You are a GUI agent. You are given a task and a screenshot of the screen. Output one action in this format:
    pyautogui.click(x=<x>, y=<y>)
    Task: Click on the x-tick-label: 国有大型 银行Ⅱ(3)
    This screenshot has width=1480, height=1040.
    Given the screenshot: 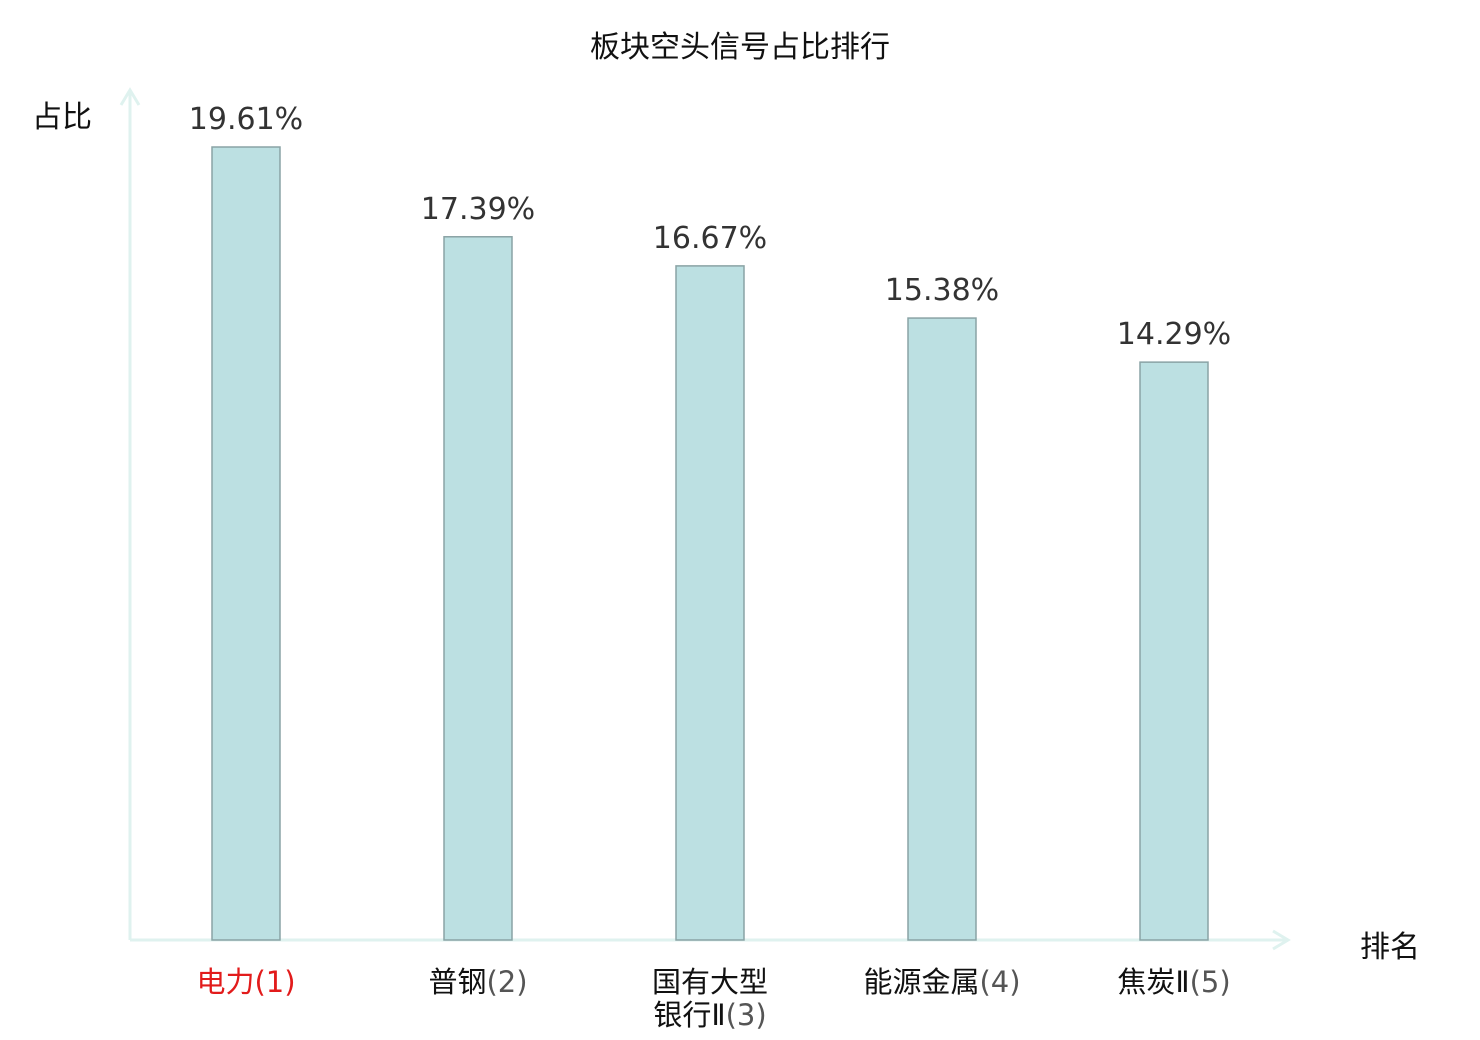 What is the action you would take?
    pyautogui.click(x=710, y=999)
    